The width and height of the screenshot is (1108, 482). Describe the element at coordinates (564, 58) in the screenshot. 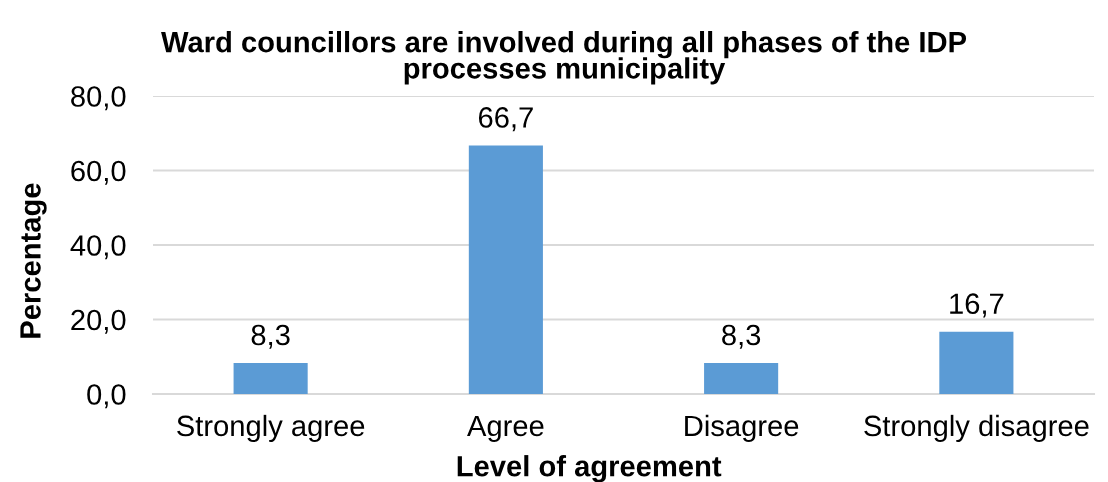

I see `chart-title: Ward councillors are involved during all phases of the IDP processes municipality` at that location.